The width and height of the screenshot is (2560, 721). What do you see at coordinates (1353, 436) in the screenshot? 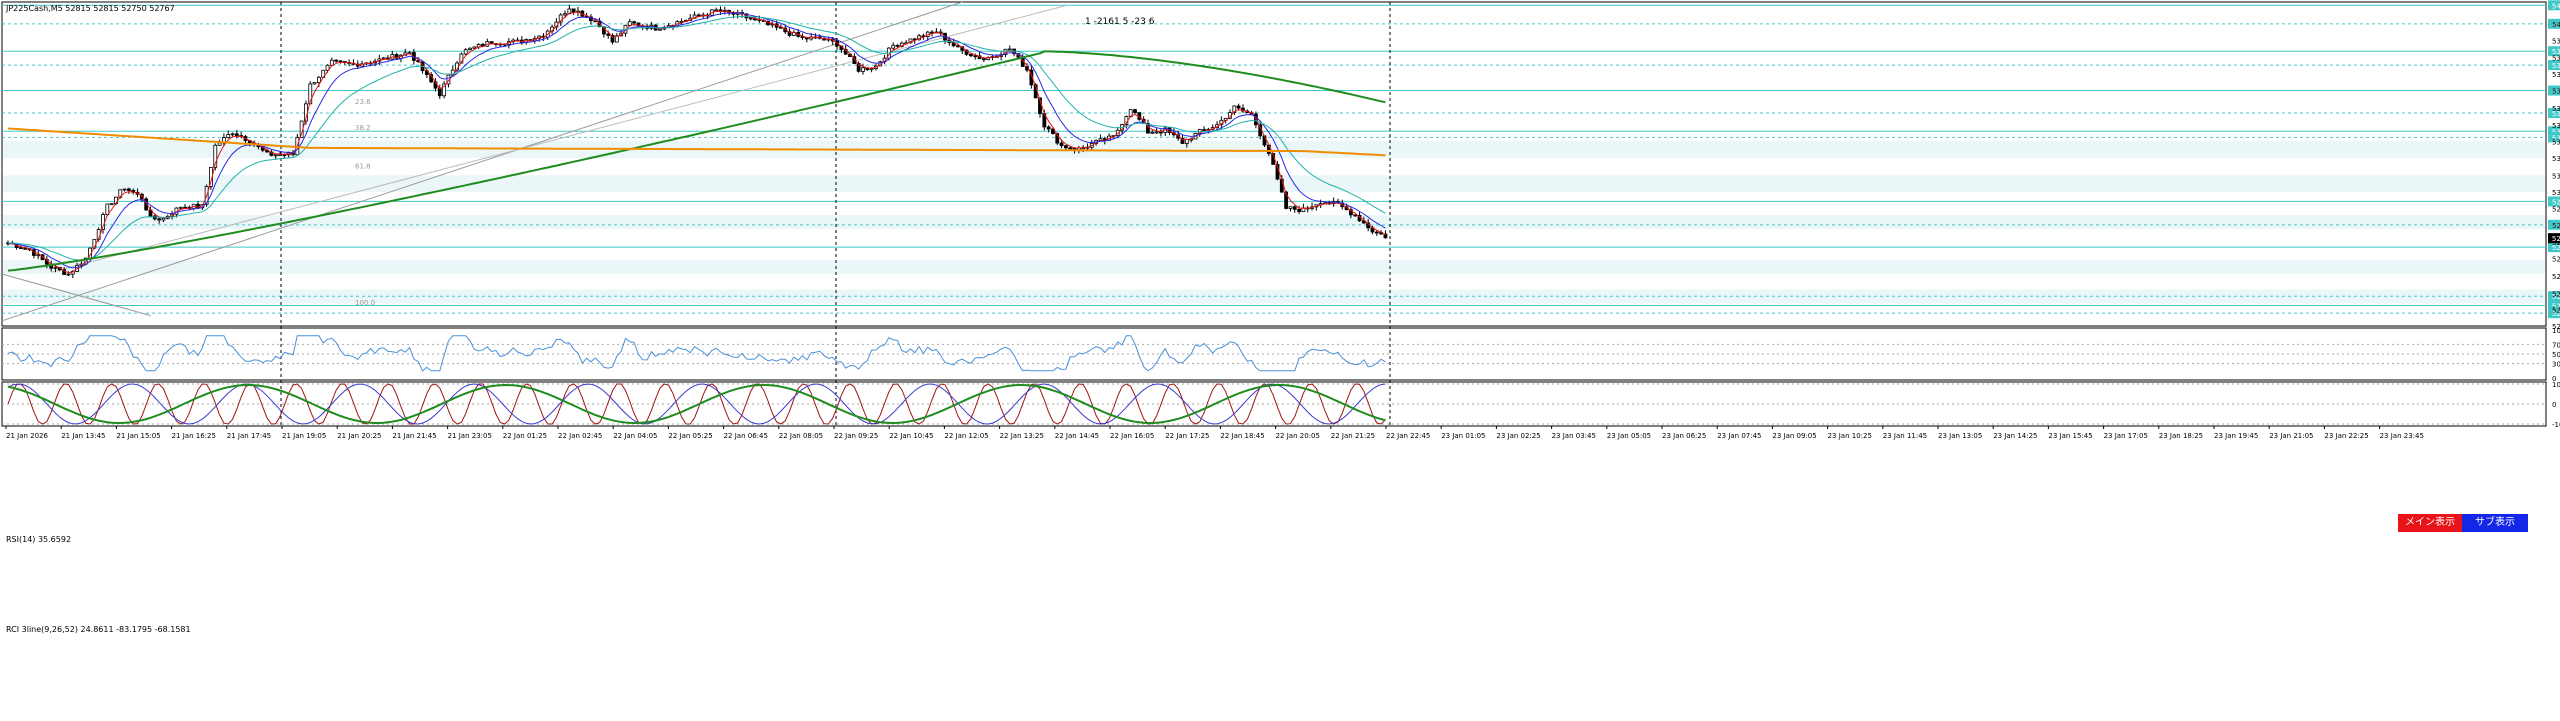
I see `time-tick-24: 22 Jan 21:25` at bounding box center [1353, 436].